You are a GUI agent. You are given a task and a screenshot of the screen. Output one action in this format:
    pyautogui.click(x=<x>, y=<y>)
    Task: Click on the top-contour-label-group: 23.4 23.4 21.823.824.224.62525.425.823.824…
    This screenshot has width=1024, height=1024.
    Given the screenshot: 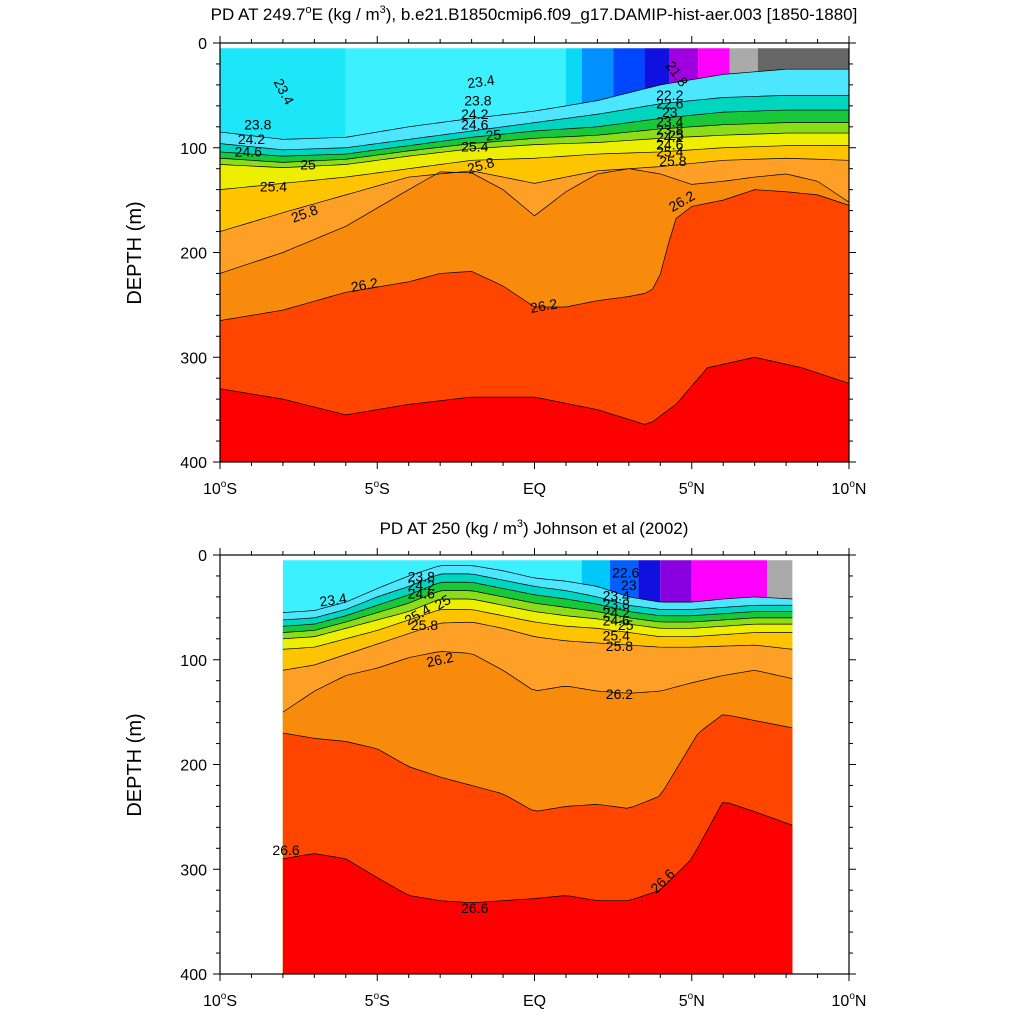 What is the action you would take?
    pyautogui.click(x=466, y=187)
    